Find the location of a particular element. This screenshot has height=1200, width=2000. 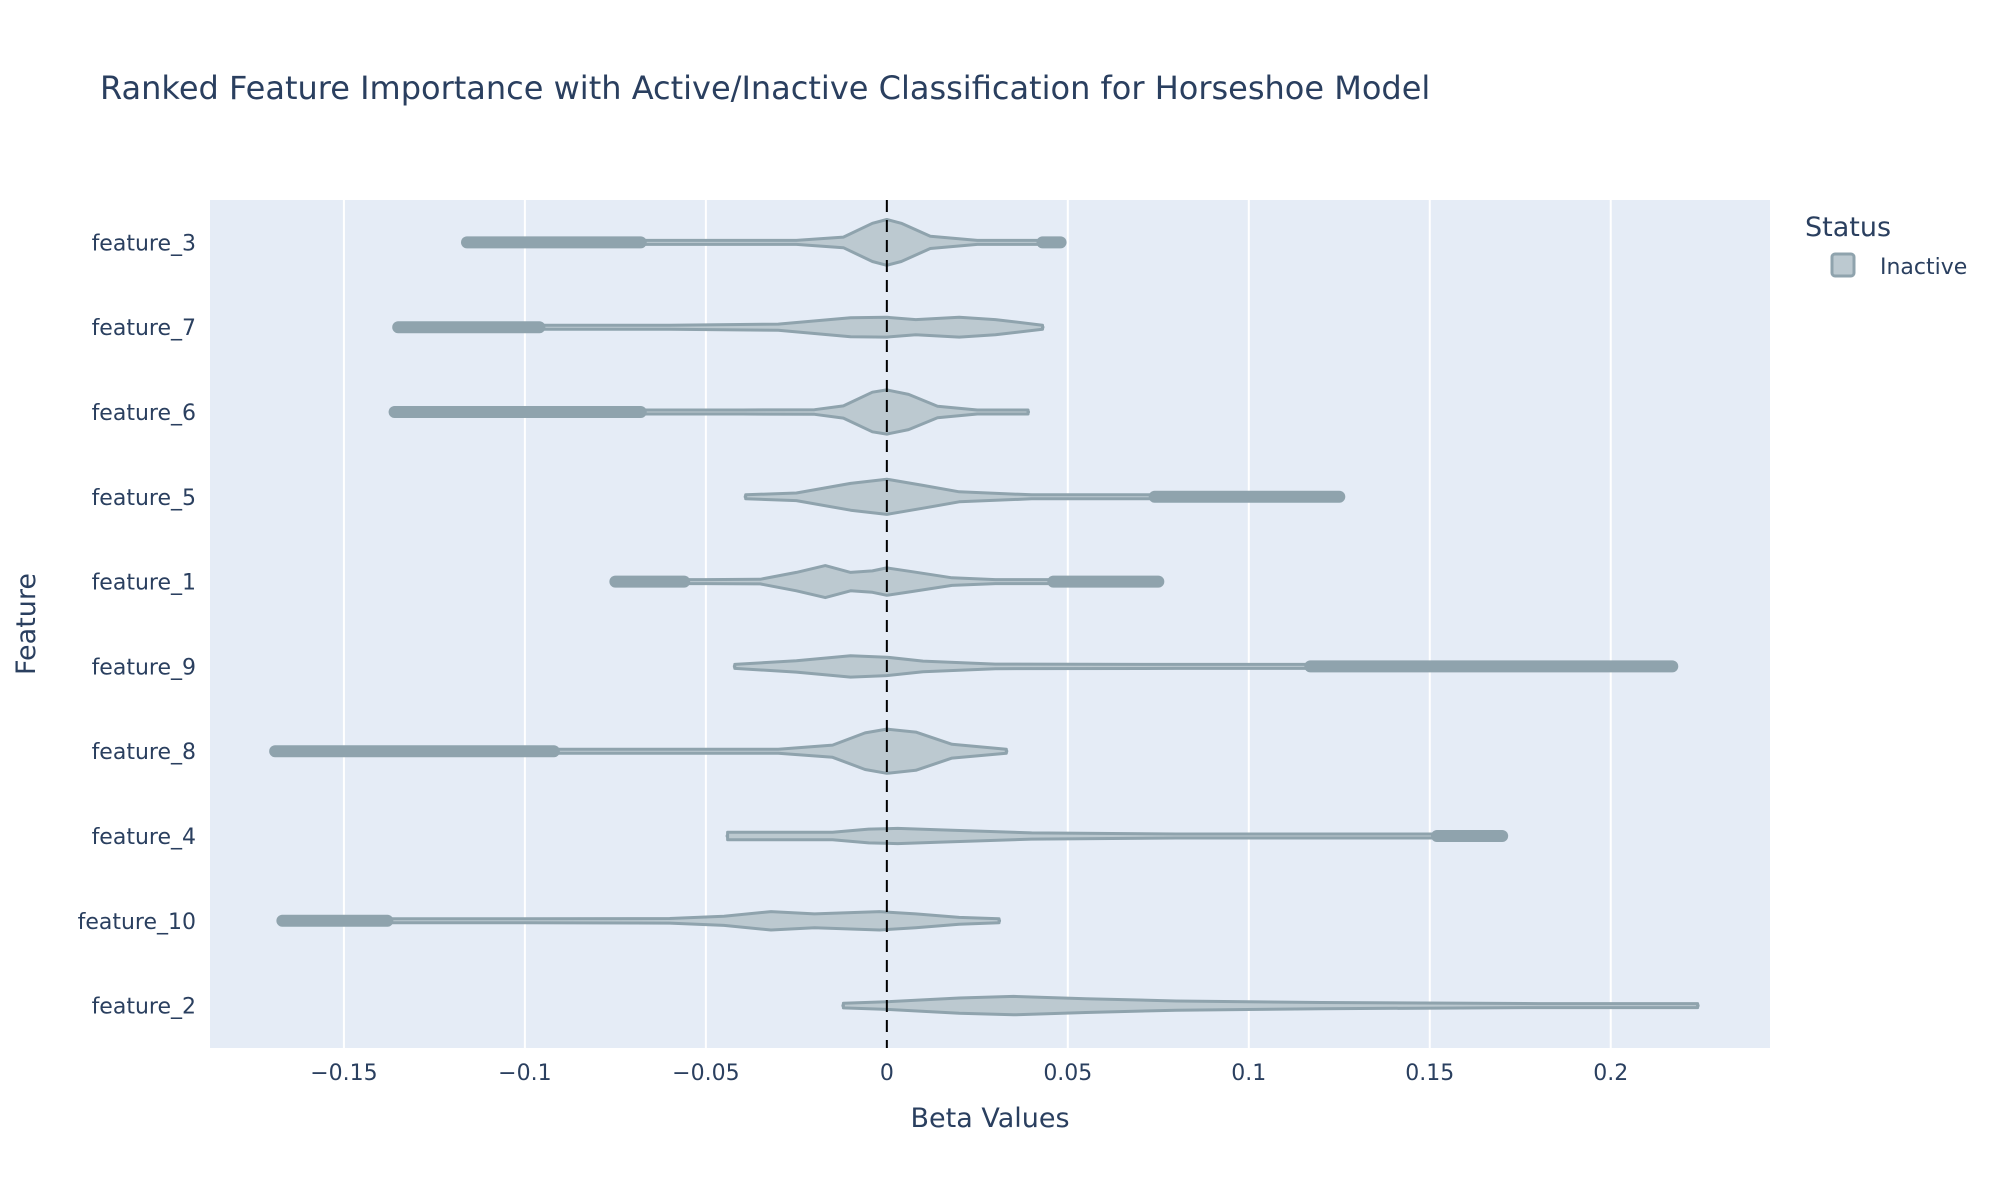

y-tick-label: feature_7 is located at coordinates (144, 328).